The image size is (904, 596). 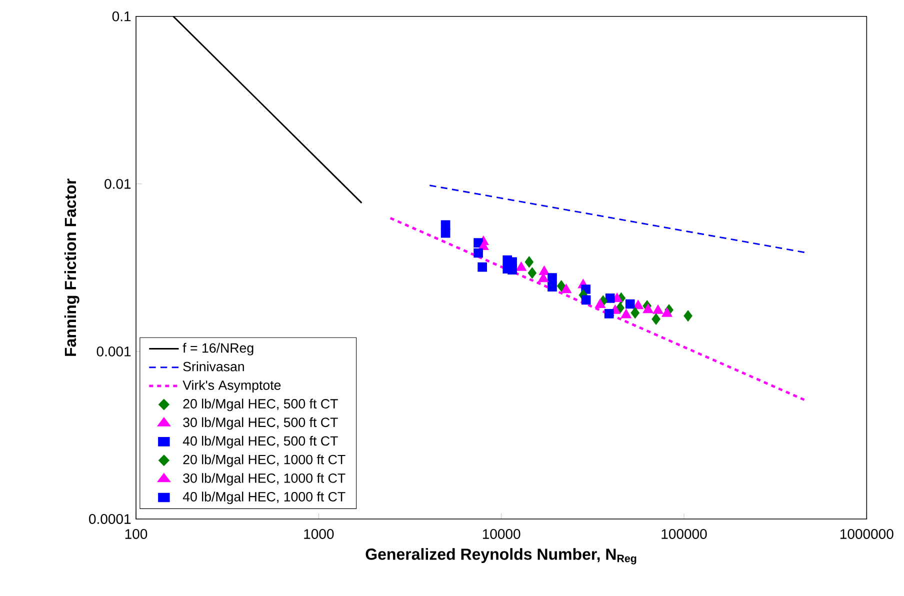 I want to click on x-axis-title: Generalized Reynolds Number, N$_{Reg}$, so click(x=501, y=556).